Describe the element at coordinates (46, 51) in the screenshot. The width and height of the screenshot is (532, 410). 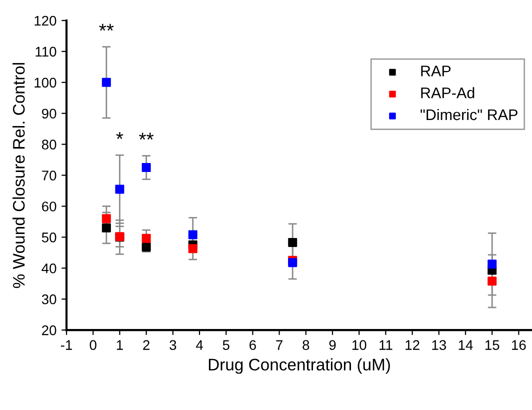
I see `y-tick-label: 110` at that location.